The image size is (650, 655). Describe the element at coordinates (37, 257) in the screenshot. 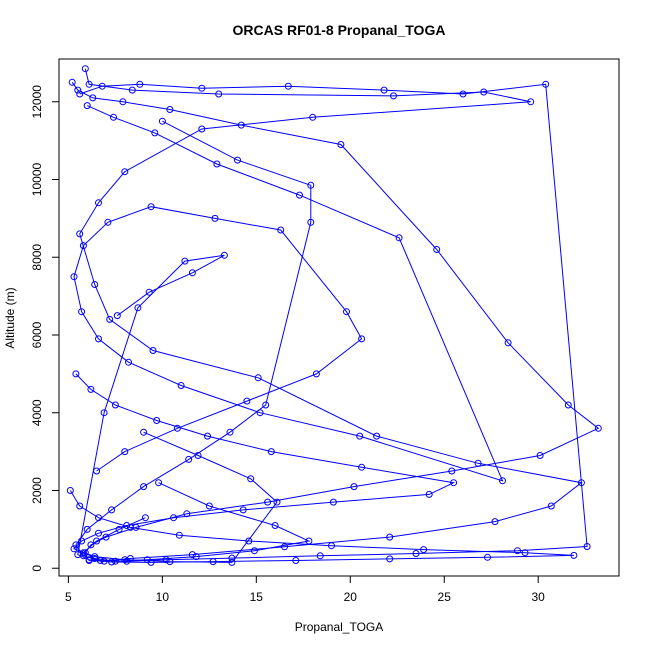

I see `y-tick-label: 8000` at that location.